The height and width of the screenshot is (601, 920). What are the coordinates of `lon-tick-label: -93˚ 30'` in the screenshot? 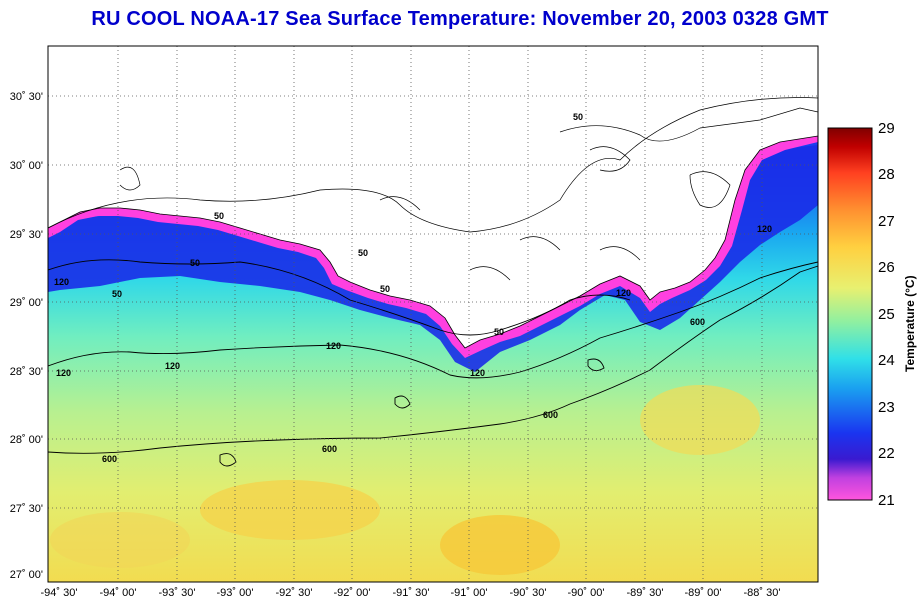 It's located at (177, 593).